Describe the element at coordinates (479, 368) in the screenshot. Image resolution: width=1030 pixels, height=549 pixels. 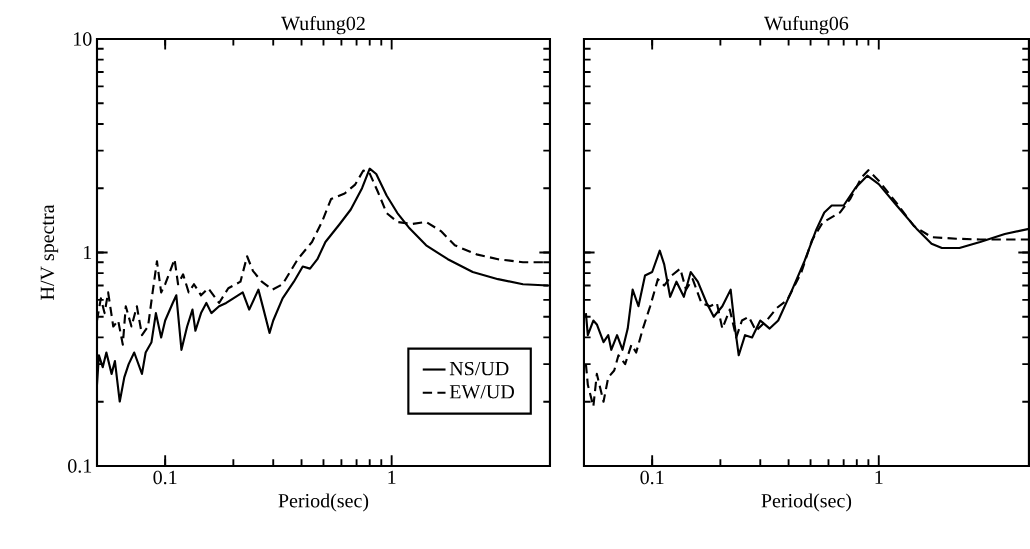
I see `legend-label: NS/UD` at that location.